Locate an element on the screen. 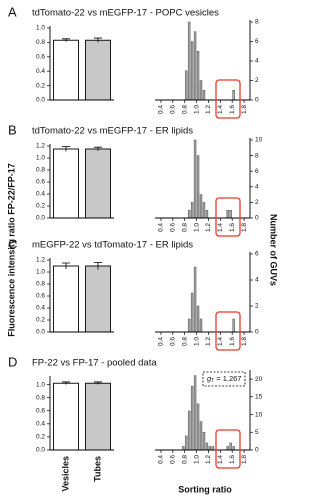 The width and height of the screenshot is (320, 500). x-axis-label: Sorting ratio is located at coordinates (205, 489).